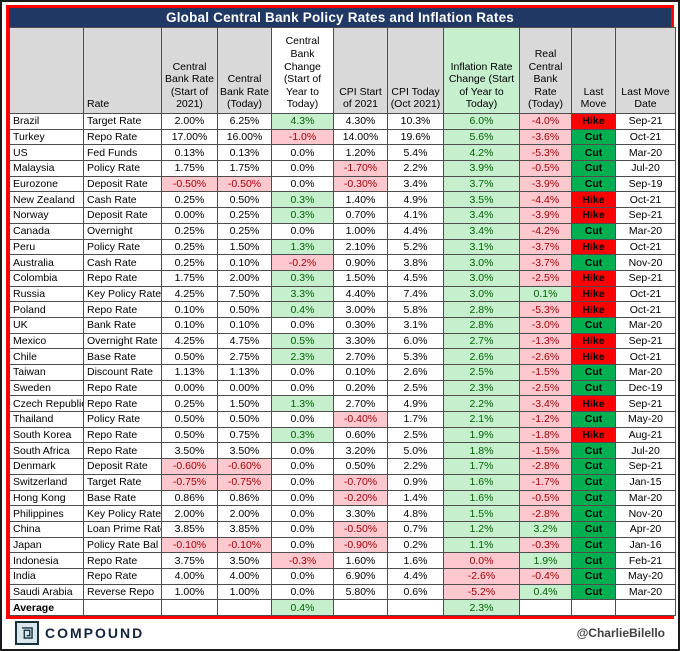 This screenshot has width=680, height=651. Describe the element at coordinates (645, 278) in the screenshot. I see `cell-last-move-date: Sep-21` at that location.